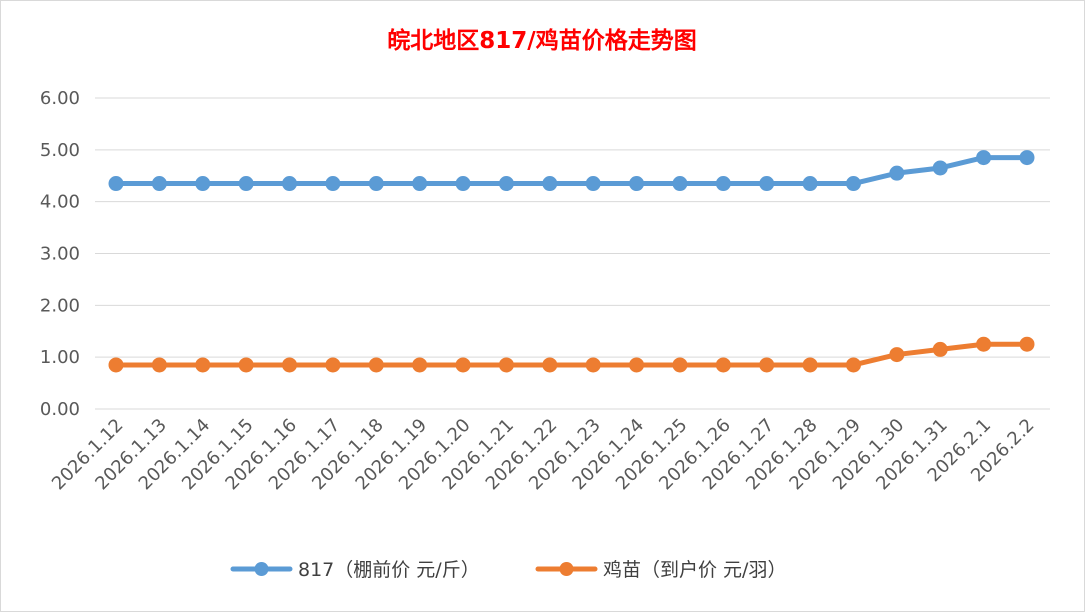 This screenshot has width=1085, height=613. What do you see at coordinates (389, 570) in the screenshot?
I see `legend-label-1: 817（棚前价 元/斤）` at bounding box center [389, 570].